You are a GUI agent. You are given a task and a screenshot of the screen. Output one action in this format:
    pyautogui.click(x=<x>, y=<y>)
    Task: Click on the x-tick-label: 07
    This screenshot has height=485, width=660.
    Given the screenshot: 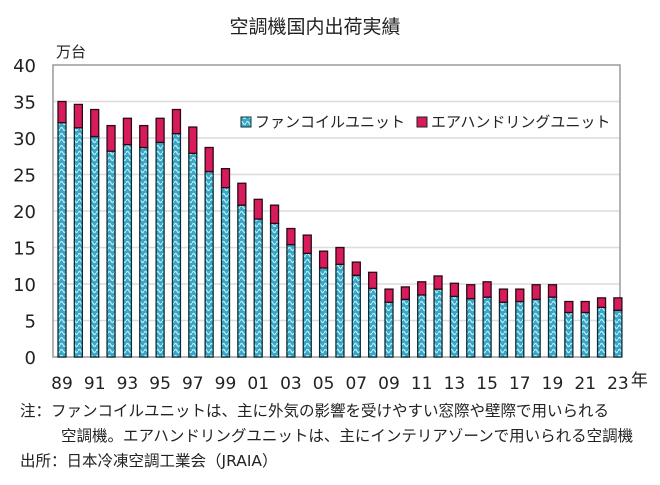 What is the action you would take?
    pyautogui.click(x=356, y=384)
    